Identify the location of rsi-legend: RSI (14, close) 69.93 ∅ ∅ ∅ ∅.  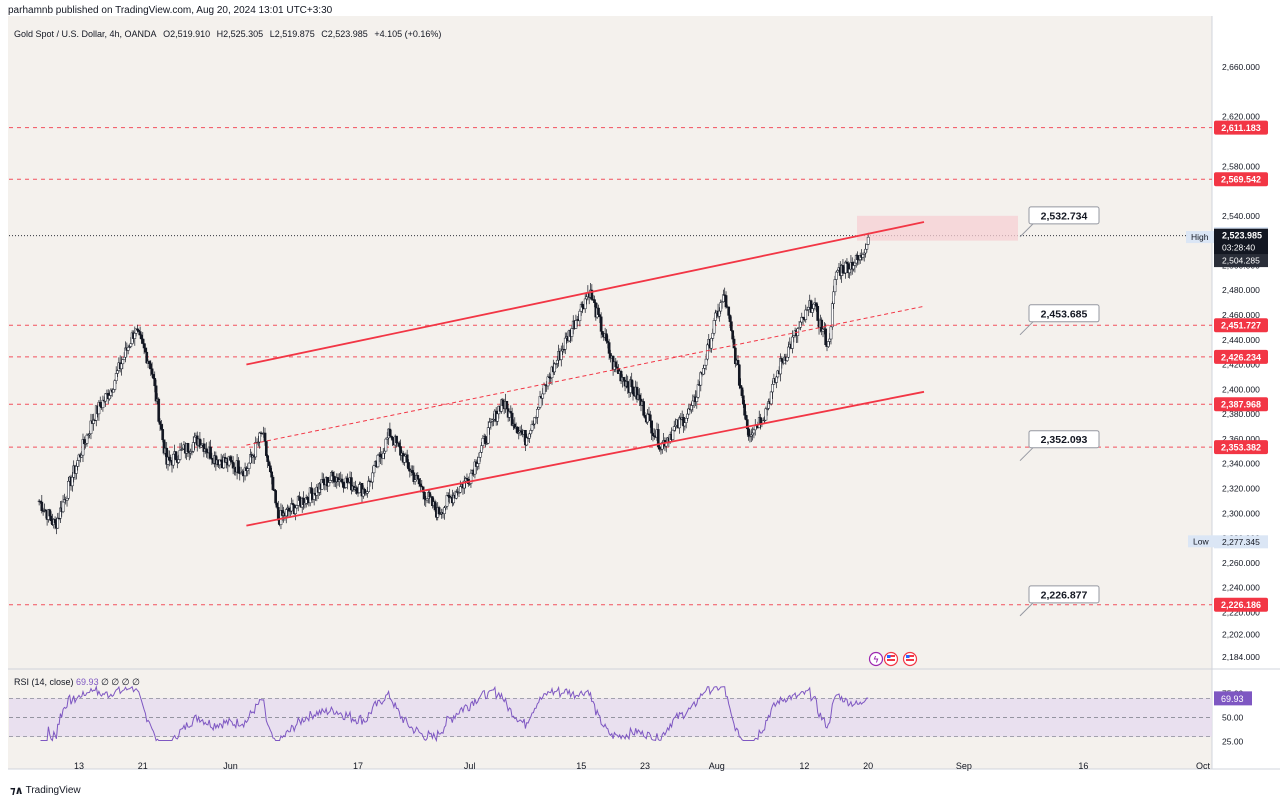
(77, 682).